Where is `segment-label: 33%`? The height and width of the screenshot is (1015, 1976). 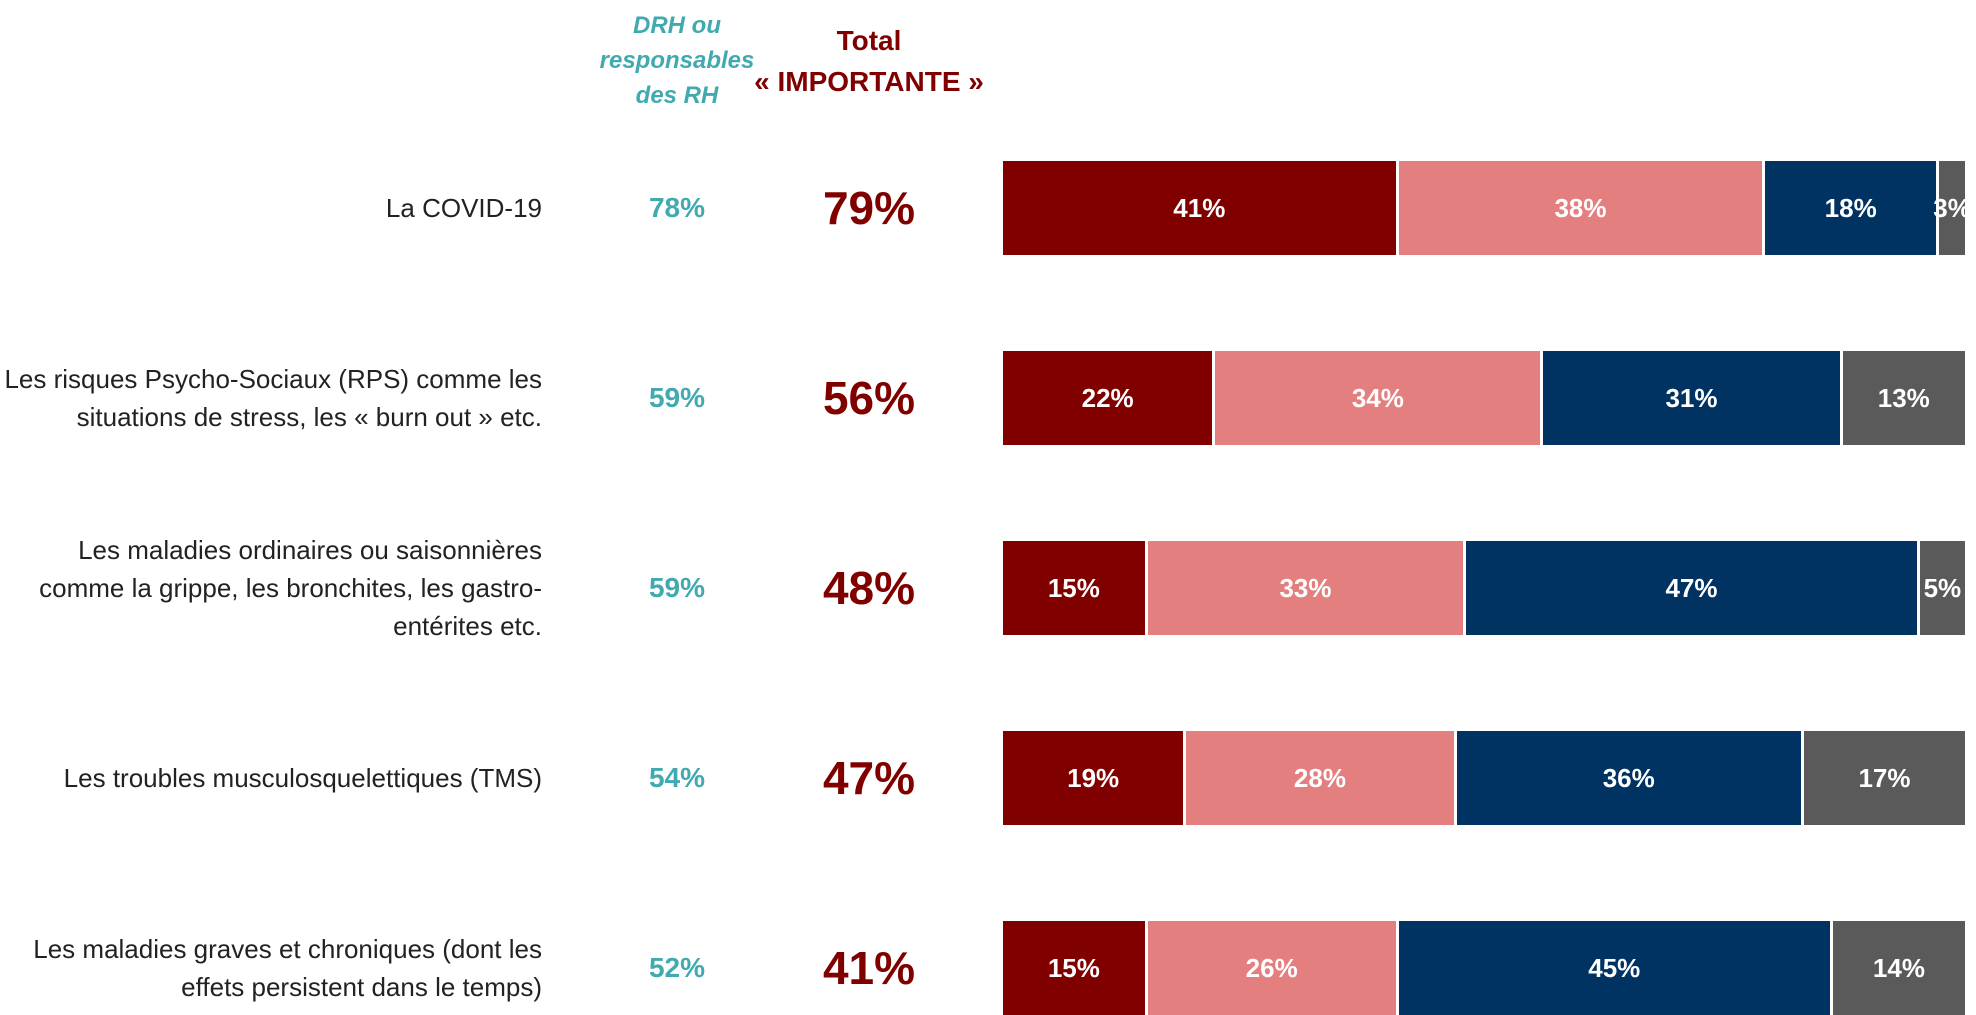 segment-label: 33% is located at coordinates (1305, 587).